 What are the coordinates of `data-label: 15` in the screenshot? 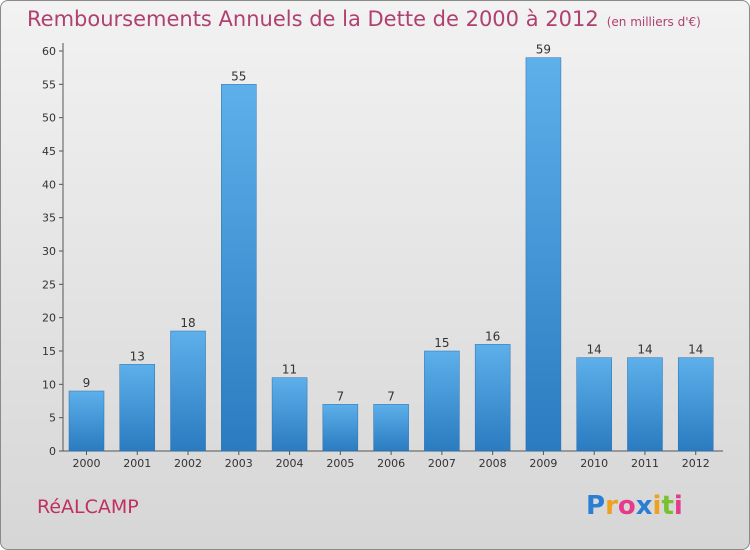 It's located at (441, 343).